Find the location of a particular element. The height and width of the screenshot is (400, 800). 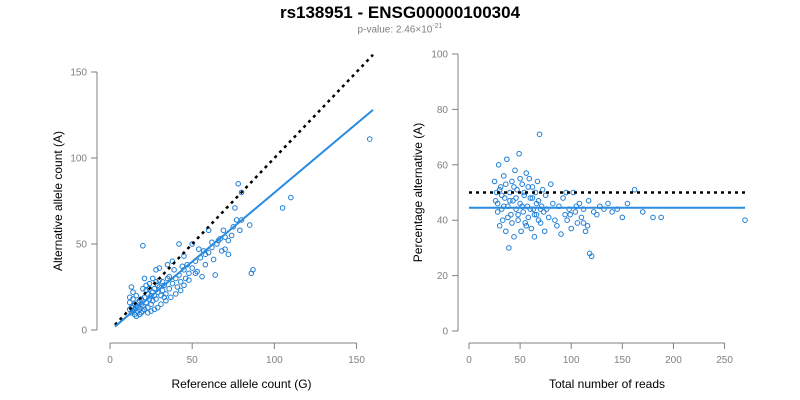

panel1-x-tick-label: 50 is located at coordinates (193, 360).